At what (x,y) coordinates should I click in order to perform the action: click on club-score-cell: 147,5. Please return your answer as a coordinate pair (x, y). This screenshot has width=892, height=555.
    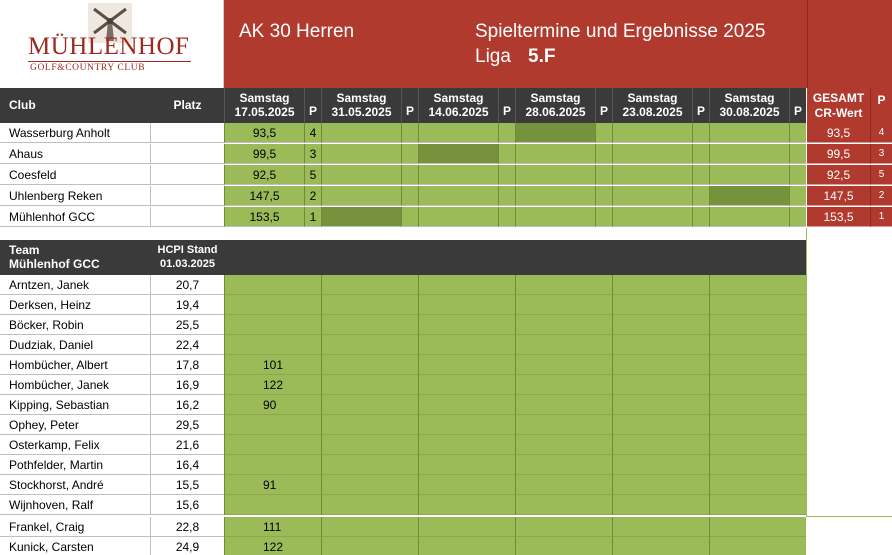
    Looking at the image, I should click on (264, 196).